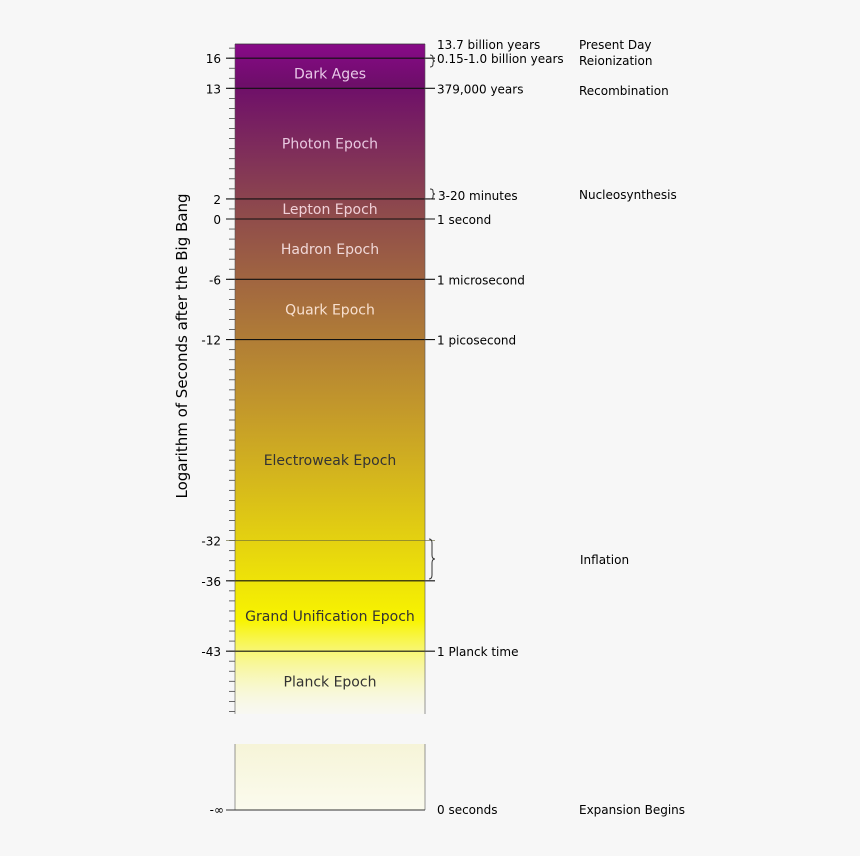 This screenshot has width=860, height=856. What do you see at coordinates (624, 91) in the screenshot?
I see `event-recombination: Recombination` at bounding box center [624, 91].